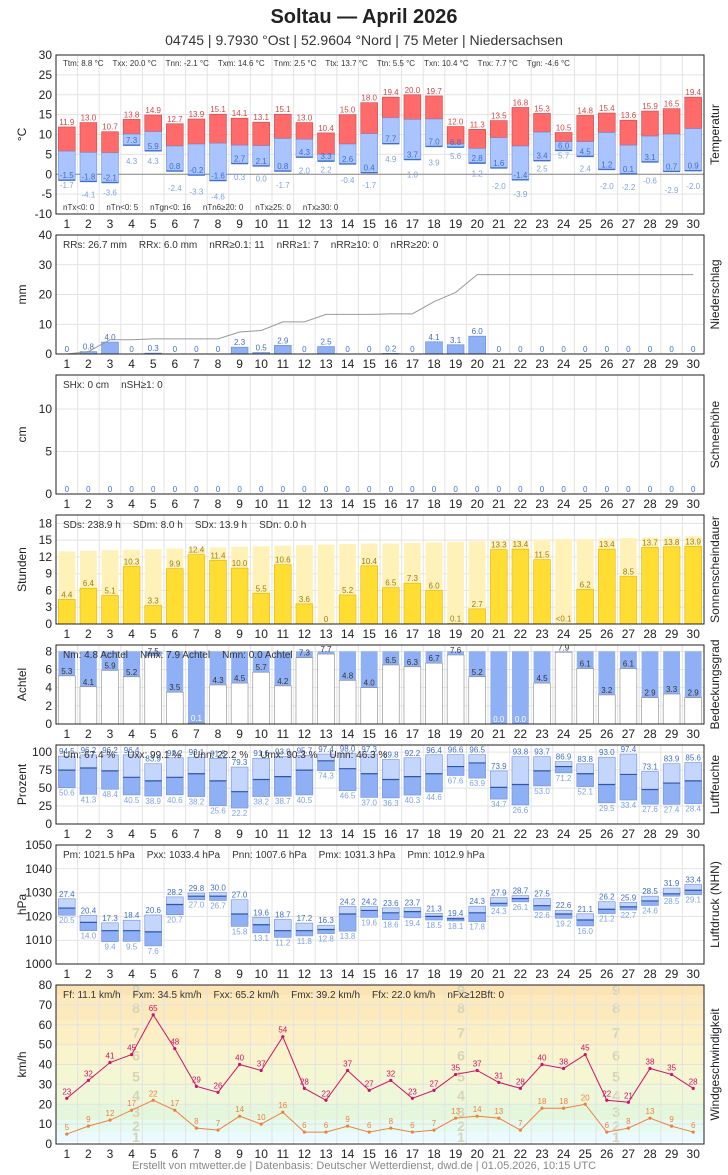 This screenshot has width=728, height=1175. Describe the element at coordinates (585, 909) in the screenshot. I see `max-label: 21.1` at that location.